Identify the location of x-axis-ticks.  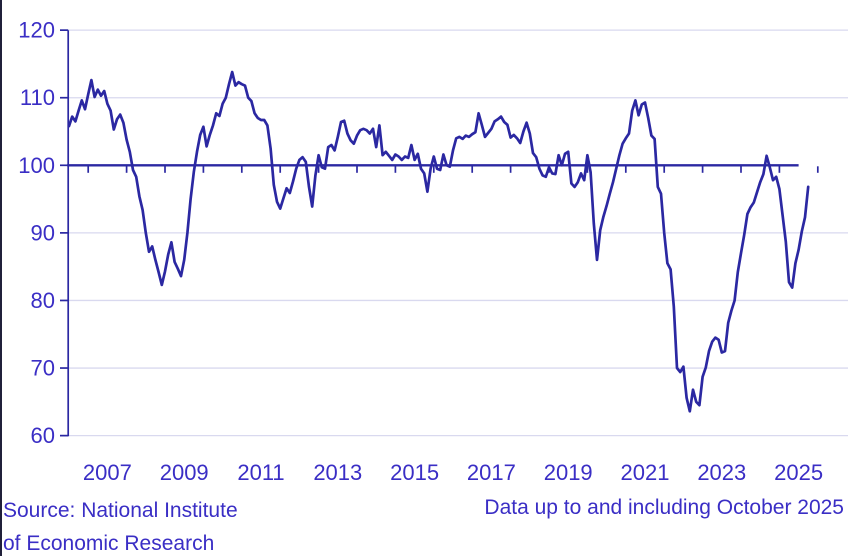
(453, 169).